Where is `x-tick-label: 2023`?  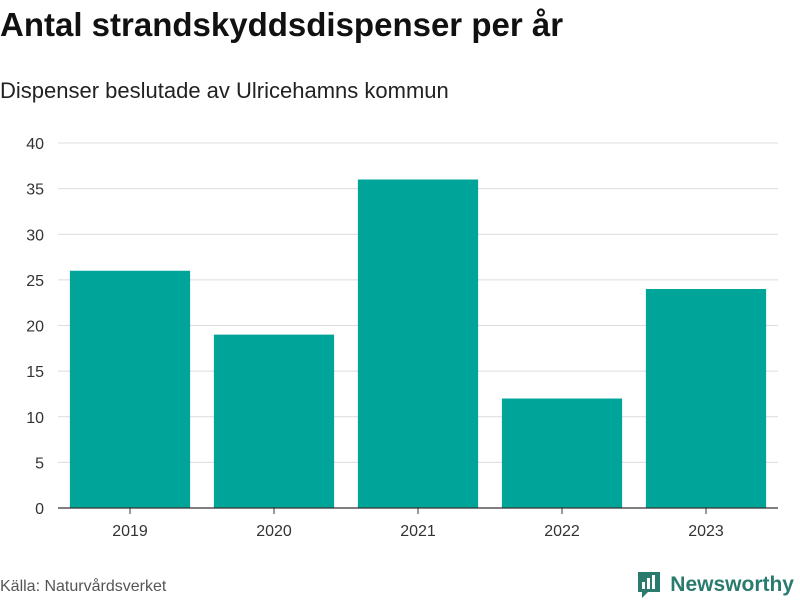 x-tick-label: 2023 is located at coordinates (706, 531).